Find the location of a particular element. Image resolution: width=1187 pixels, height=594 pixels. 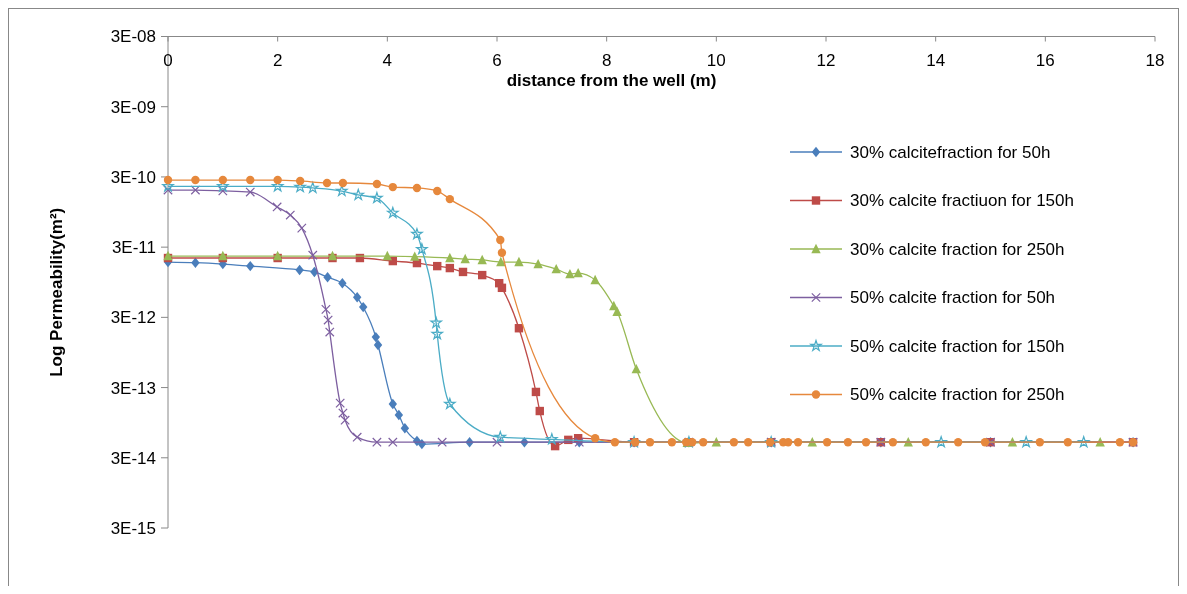

x-axis-title: distance from the well (m) is located at coordinates (611, 81).